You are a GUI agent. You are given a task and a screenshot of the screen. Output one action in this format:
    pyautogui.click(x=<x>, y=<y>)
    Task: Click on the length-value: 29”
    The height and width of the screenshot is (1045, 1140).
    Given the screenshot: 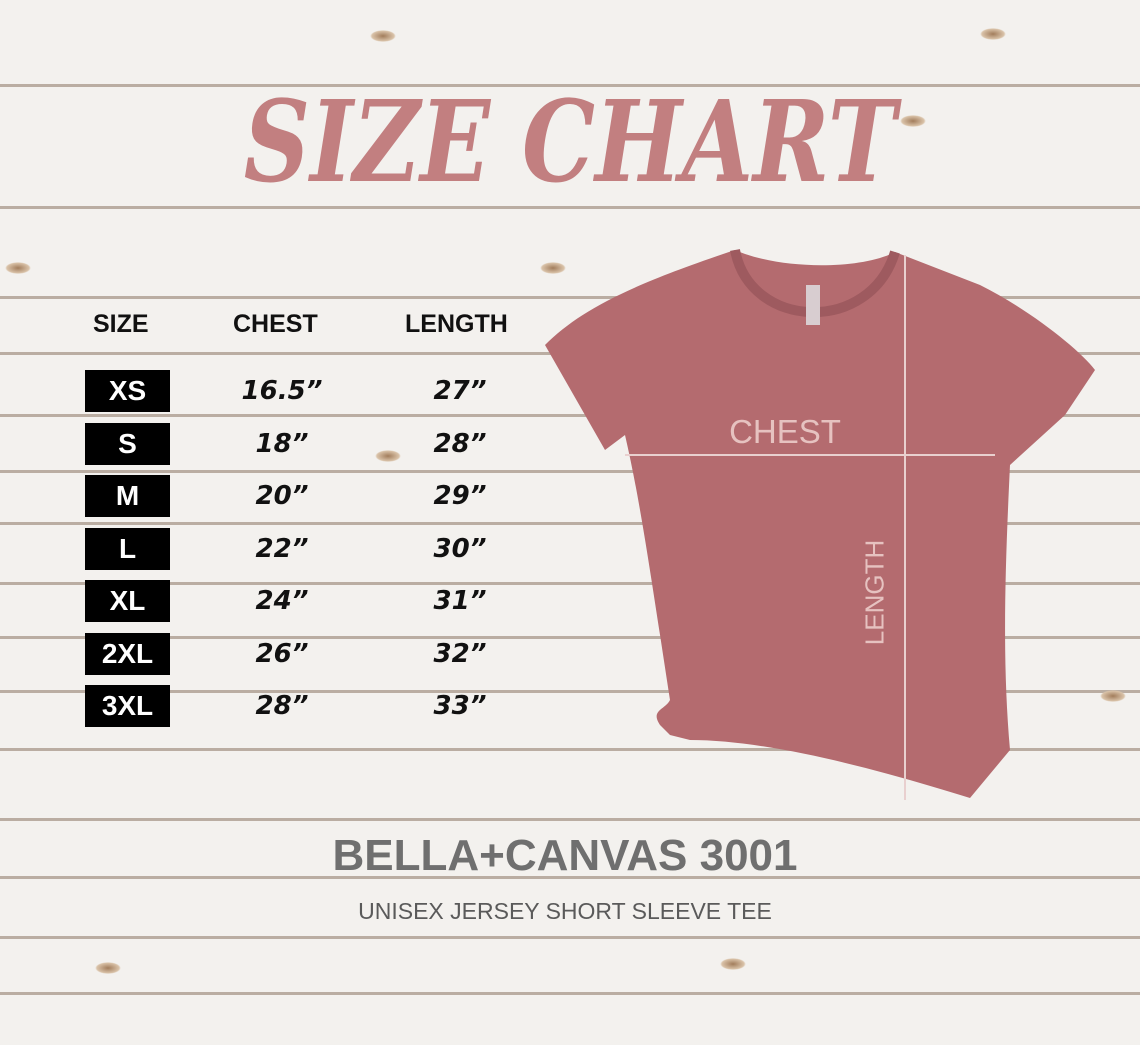 What is the action you would take?
    pyautogui.click(x=460, y=496)
    